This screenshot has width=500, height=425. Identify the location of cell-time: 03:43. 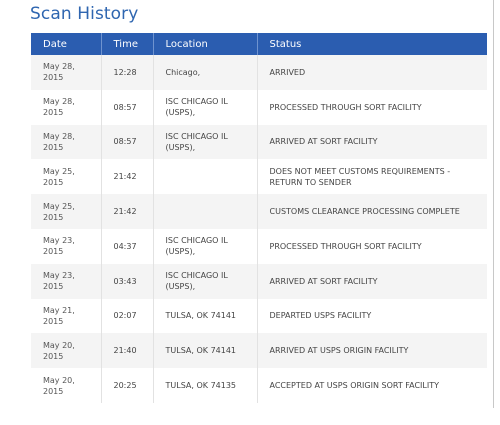
(127, 281).